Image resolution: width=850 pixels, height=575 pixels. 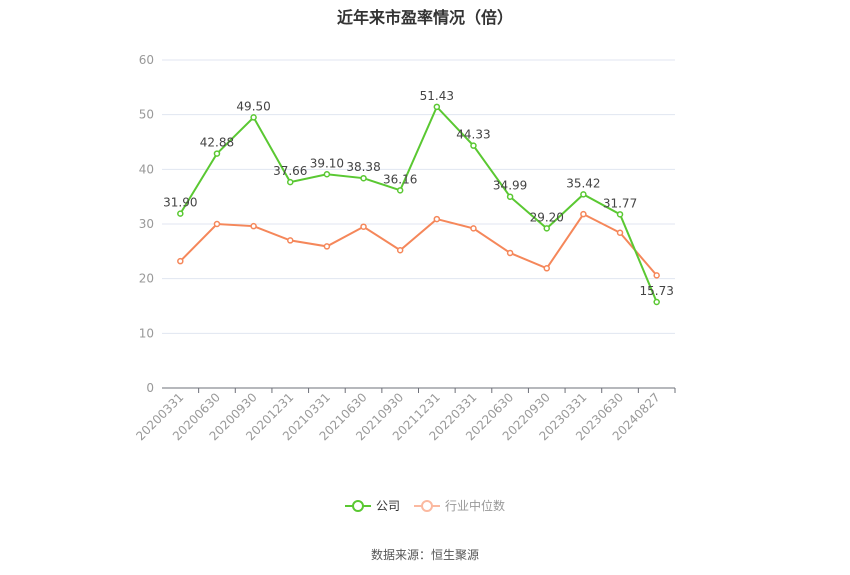 I want to click on data-label: 15.73, so click(x=656, y=291).